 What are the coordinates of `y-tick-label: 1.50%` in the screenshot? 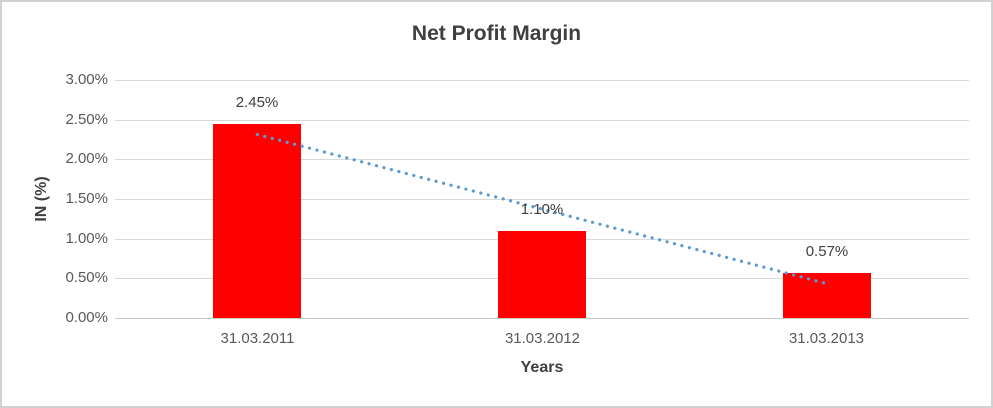 It's located at (86, 198).